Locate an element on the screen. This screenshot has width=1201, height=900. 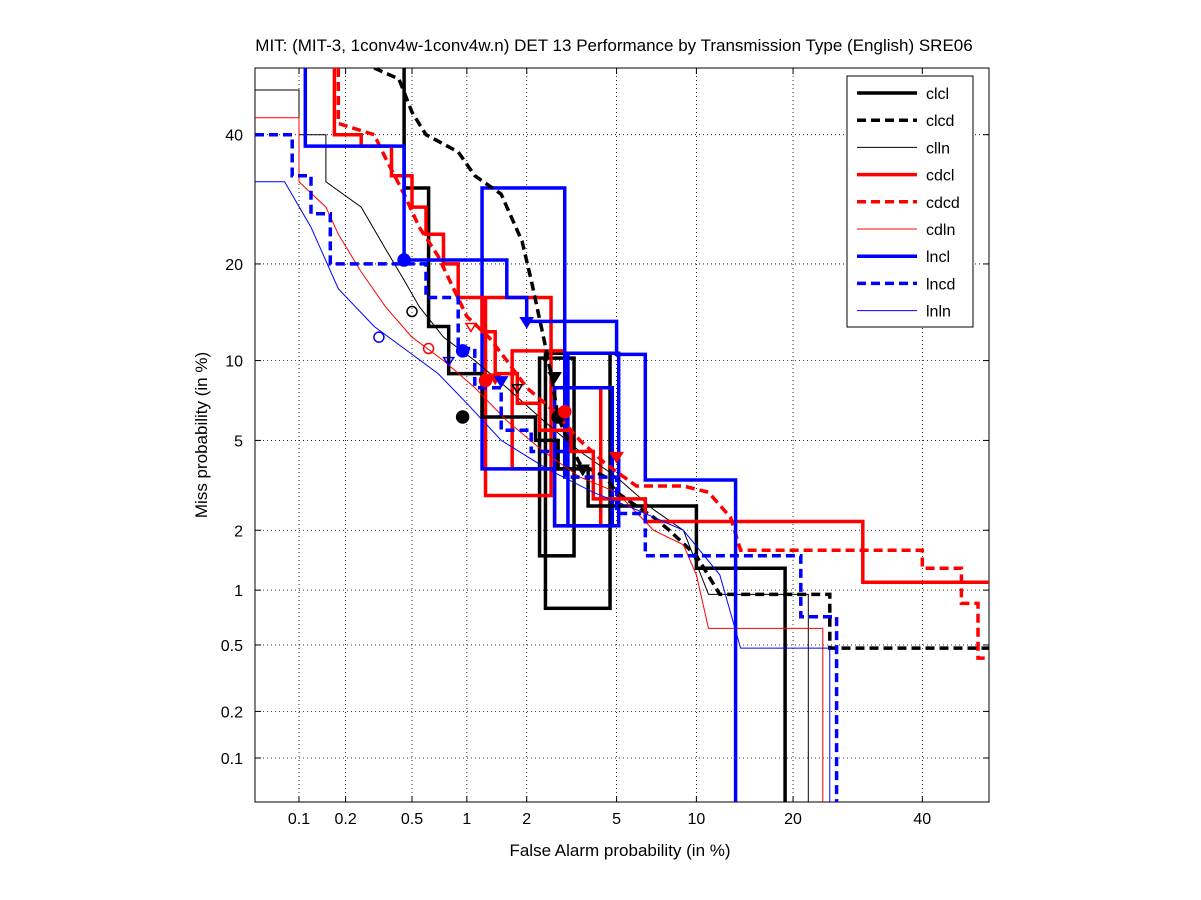
x-tick-label: 5 is located at coordinates (616, 819).